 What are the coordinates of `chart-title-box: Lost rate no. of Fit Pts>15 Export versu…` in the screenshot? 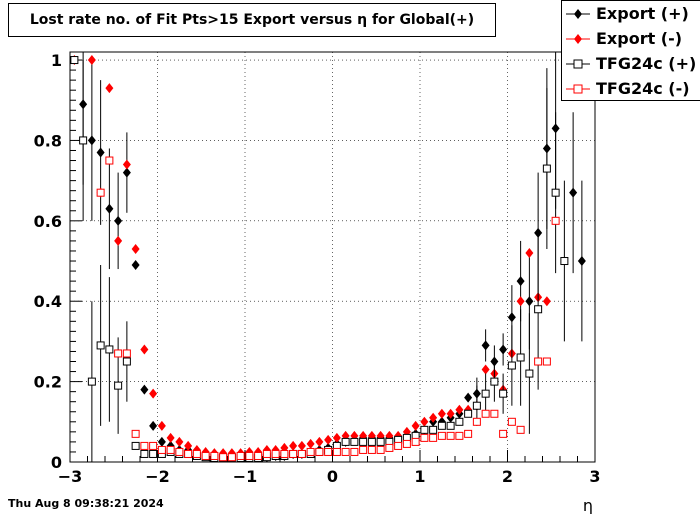 It's located at (252, 20).